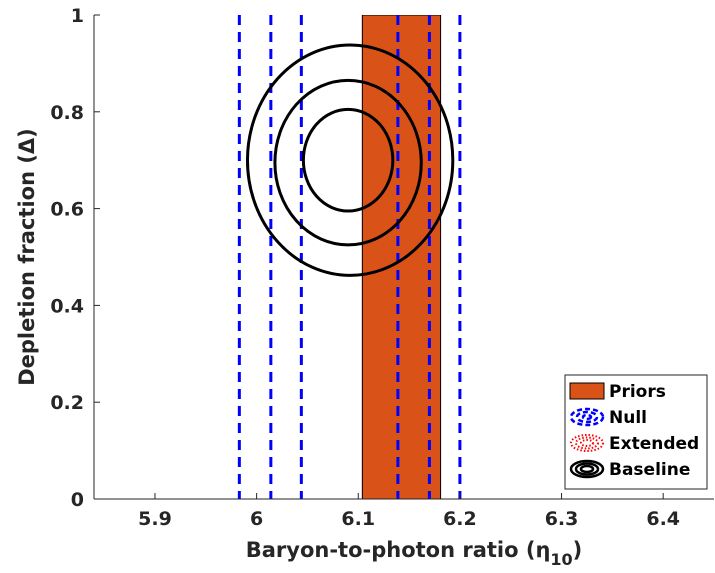  What do you see at coordinates (155, 519) in the screenshot?
I see `x-tick-label: 5.9` at bounding box center [155, 519].